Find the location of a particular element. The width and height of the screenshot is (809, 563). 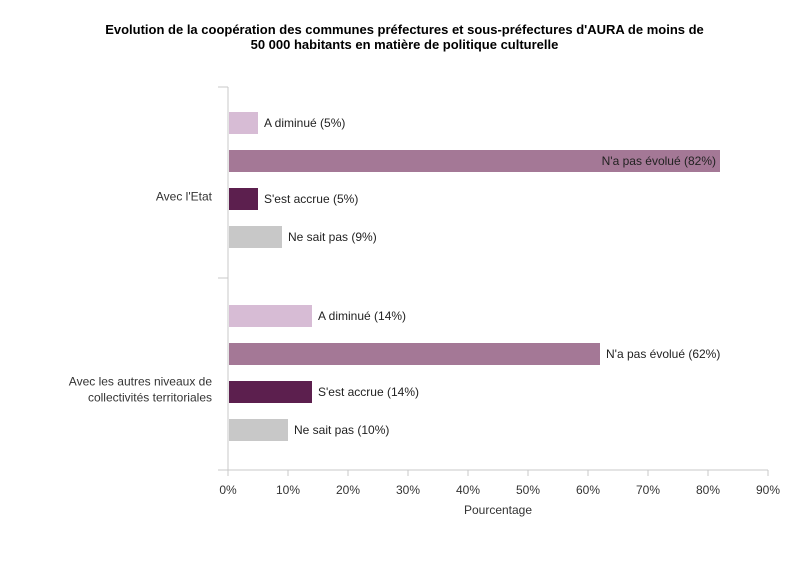

bar-label-0-1: N'a pas évolué (82%) is located at coordinates (659, 161).